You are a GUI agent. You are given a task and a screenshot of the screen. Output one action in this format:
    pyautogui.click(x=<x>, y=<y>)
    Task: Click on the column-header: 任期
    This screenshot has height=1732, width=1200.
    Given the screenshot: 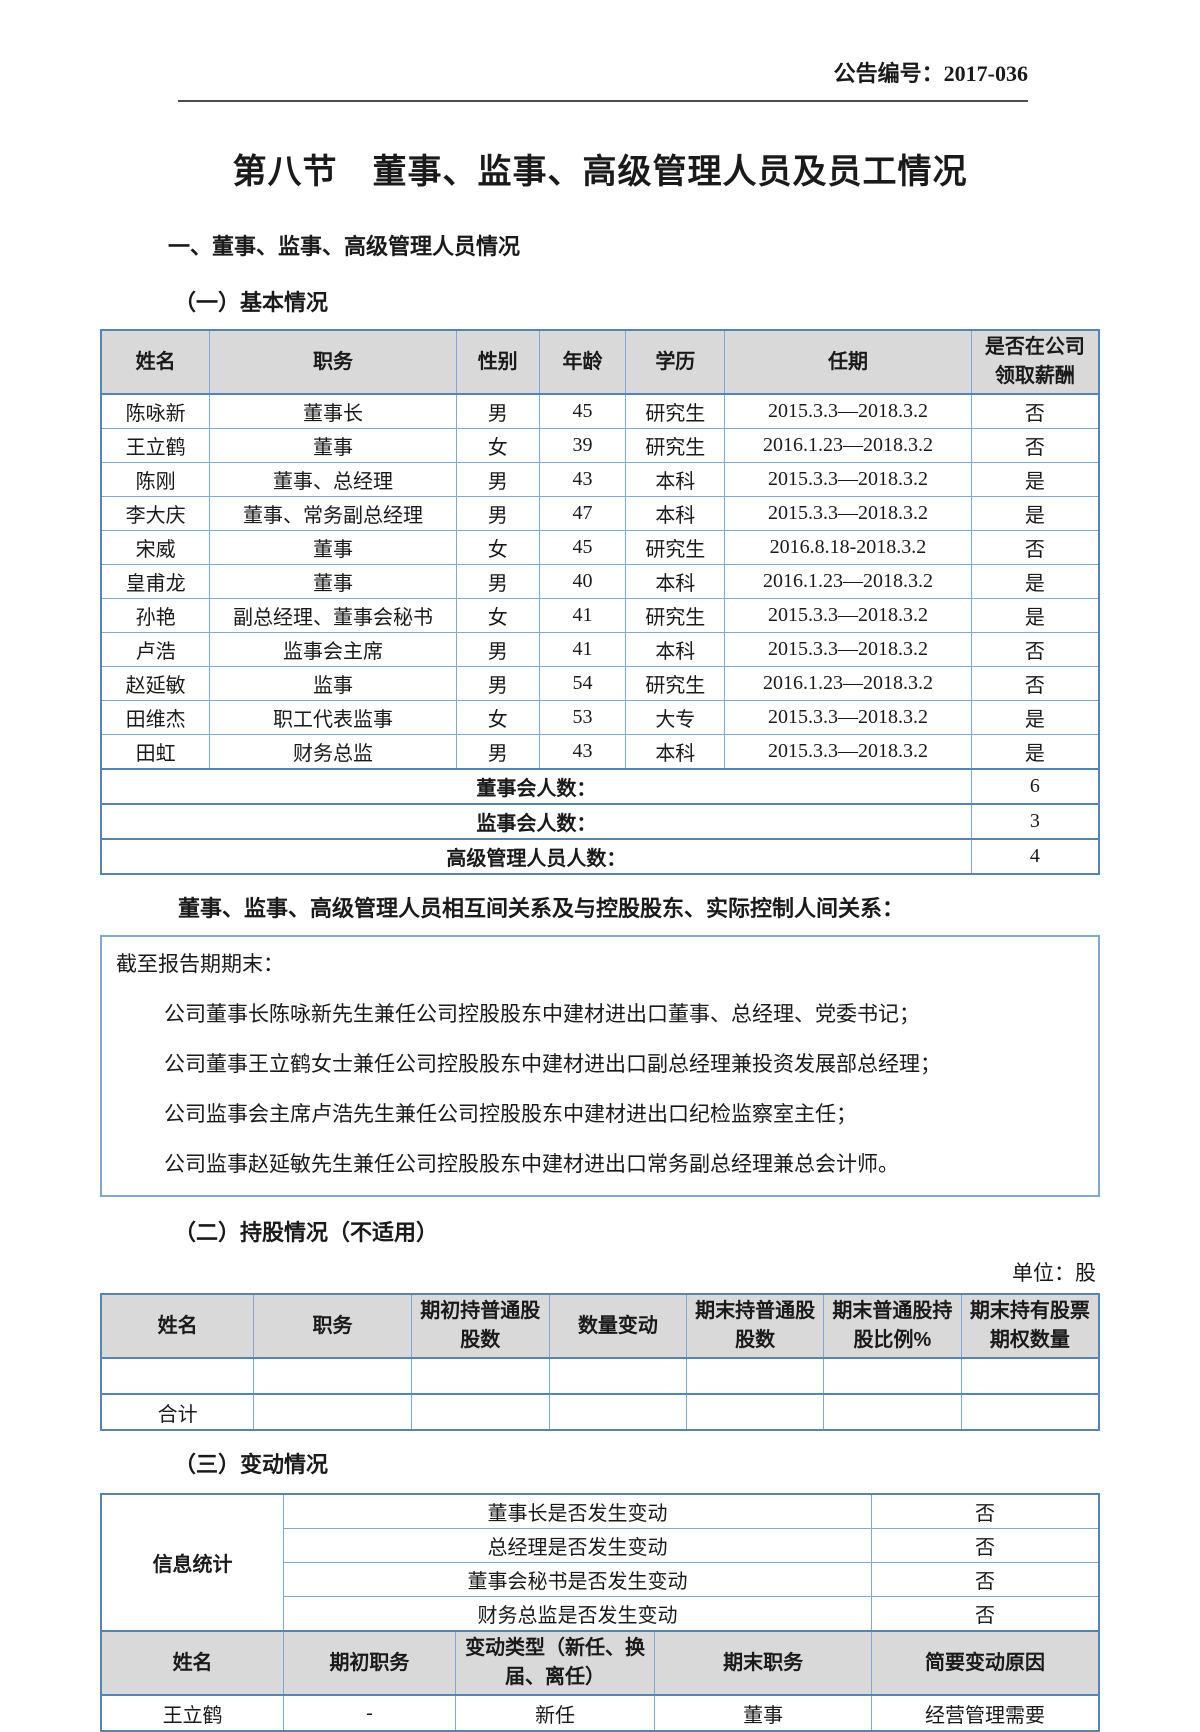 What is the action you would take?
    pyautogui.click(x=848, y=362)
    